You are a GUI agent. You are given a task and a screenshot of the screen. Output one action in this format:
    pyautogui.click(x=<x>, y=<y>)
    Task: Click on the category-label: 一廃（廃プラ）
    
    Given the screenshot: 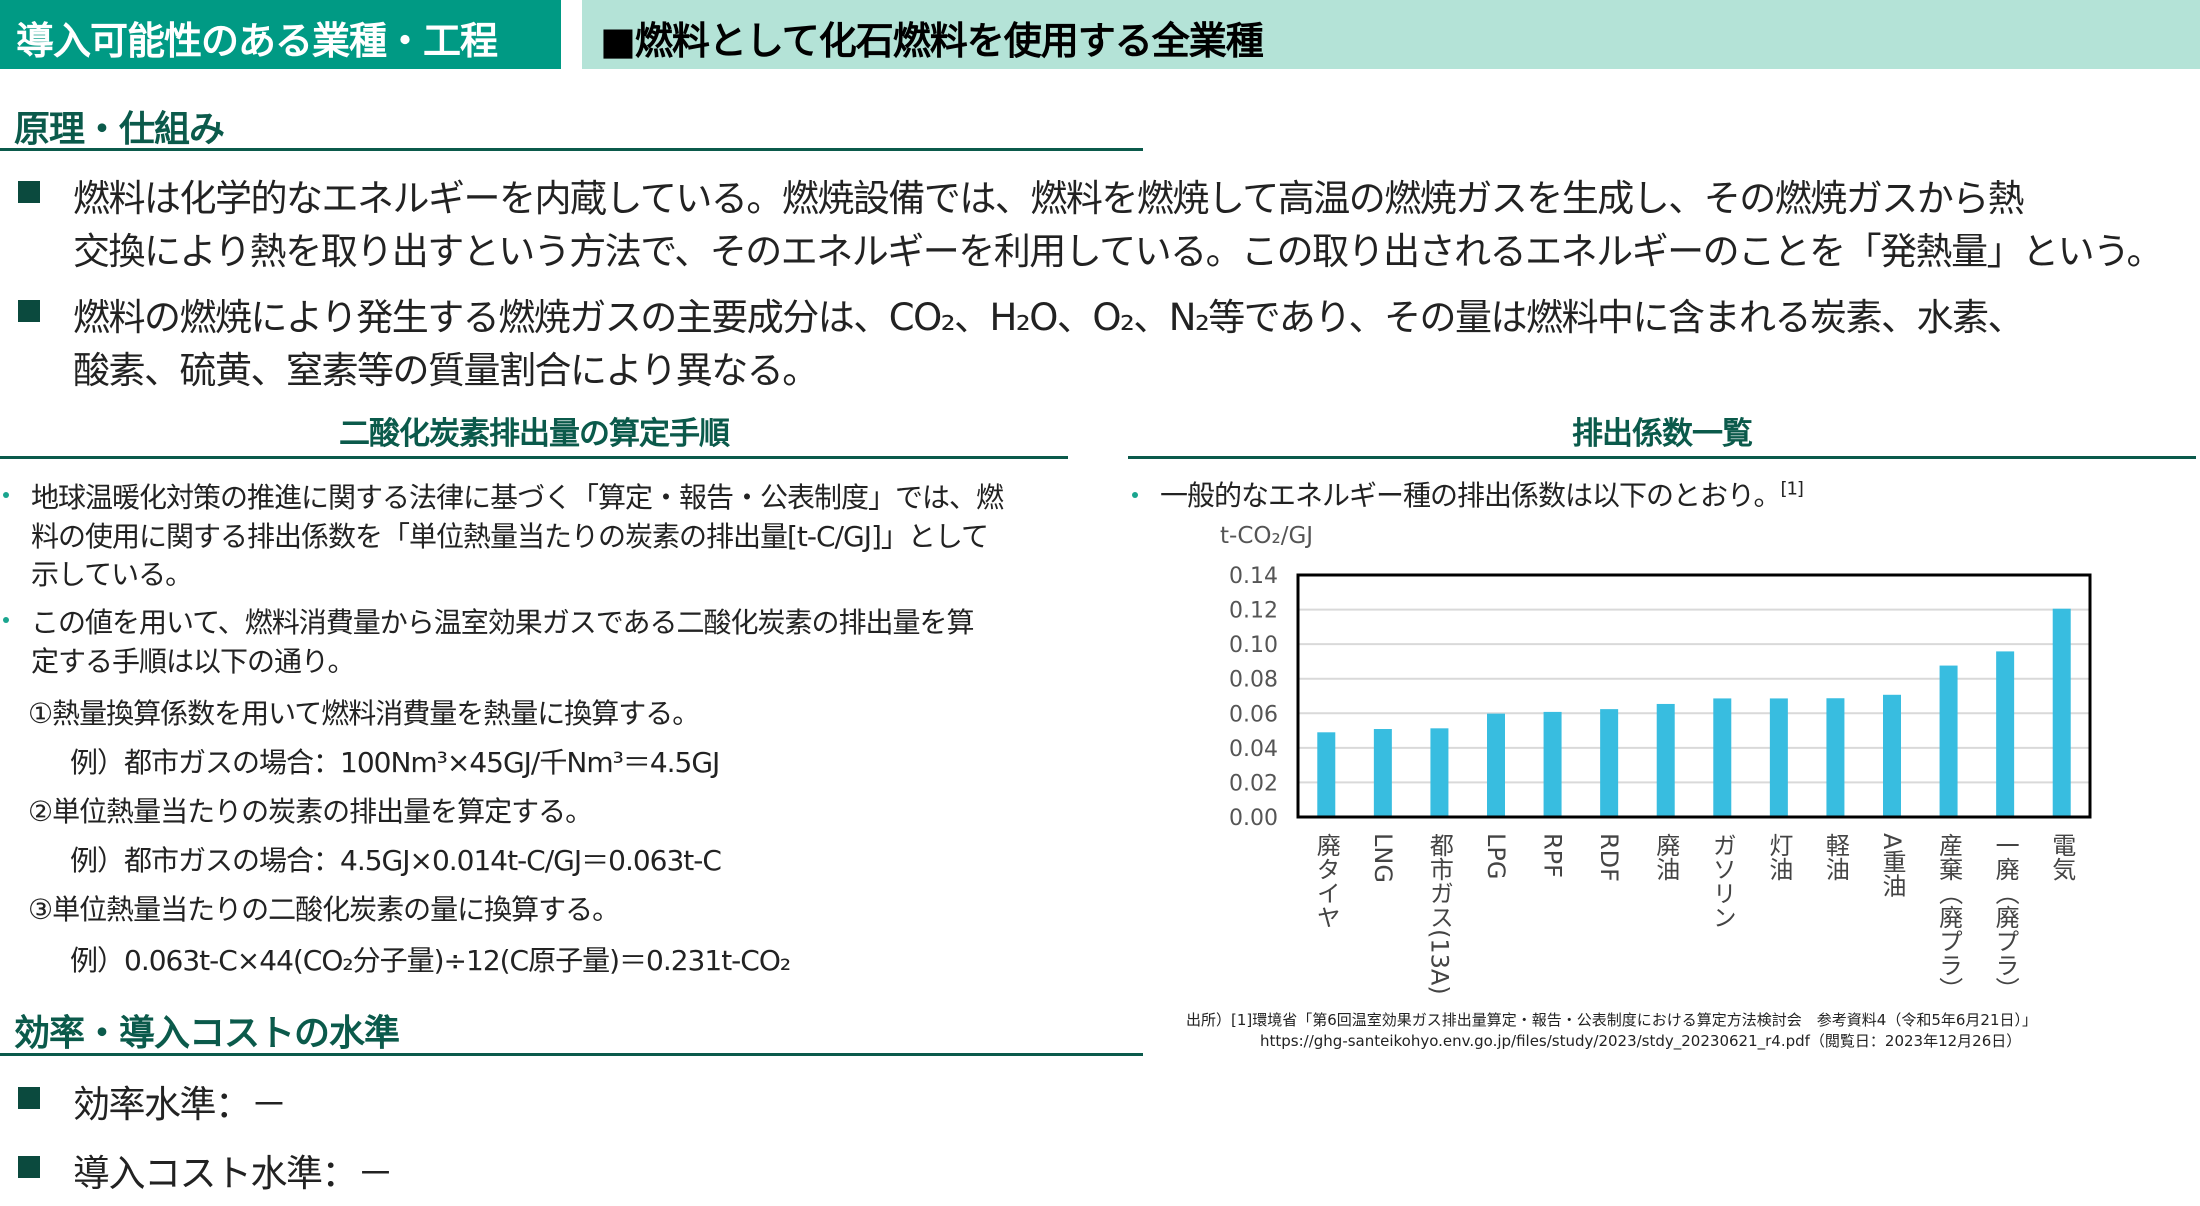 What is the action you would take?
    pyautogui.click(x=2005, y=917)
    